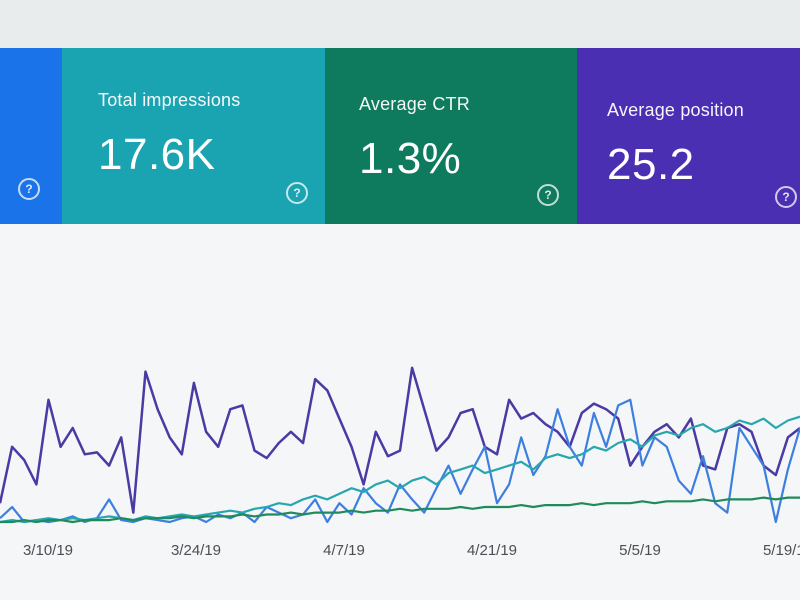 This screenshot has width=800, height=600. What do you see at coordinates (48, 550) in the screenshot?
I see `x-tick-label: 3/10/19` at bounding box center [48, 550].